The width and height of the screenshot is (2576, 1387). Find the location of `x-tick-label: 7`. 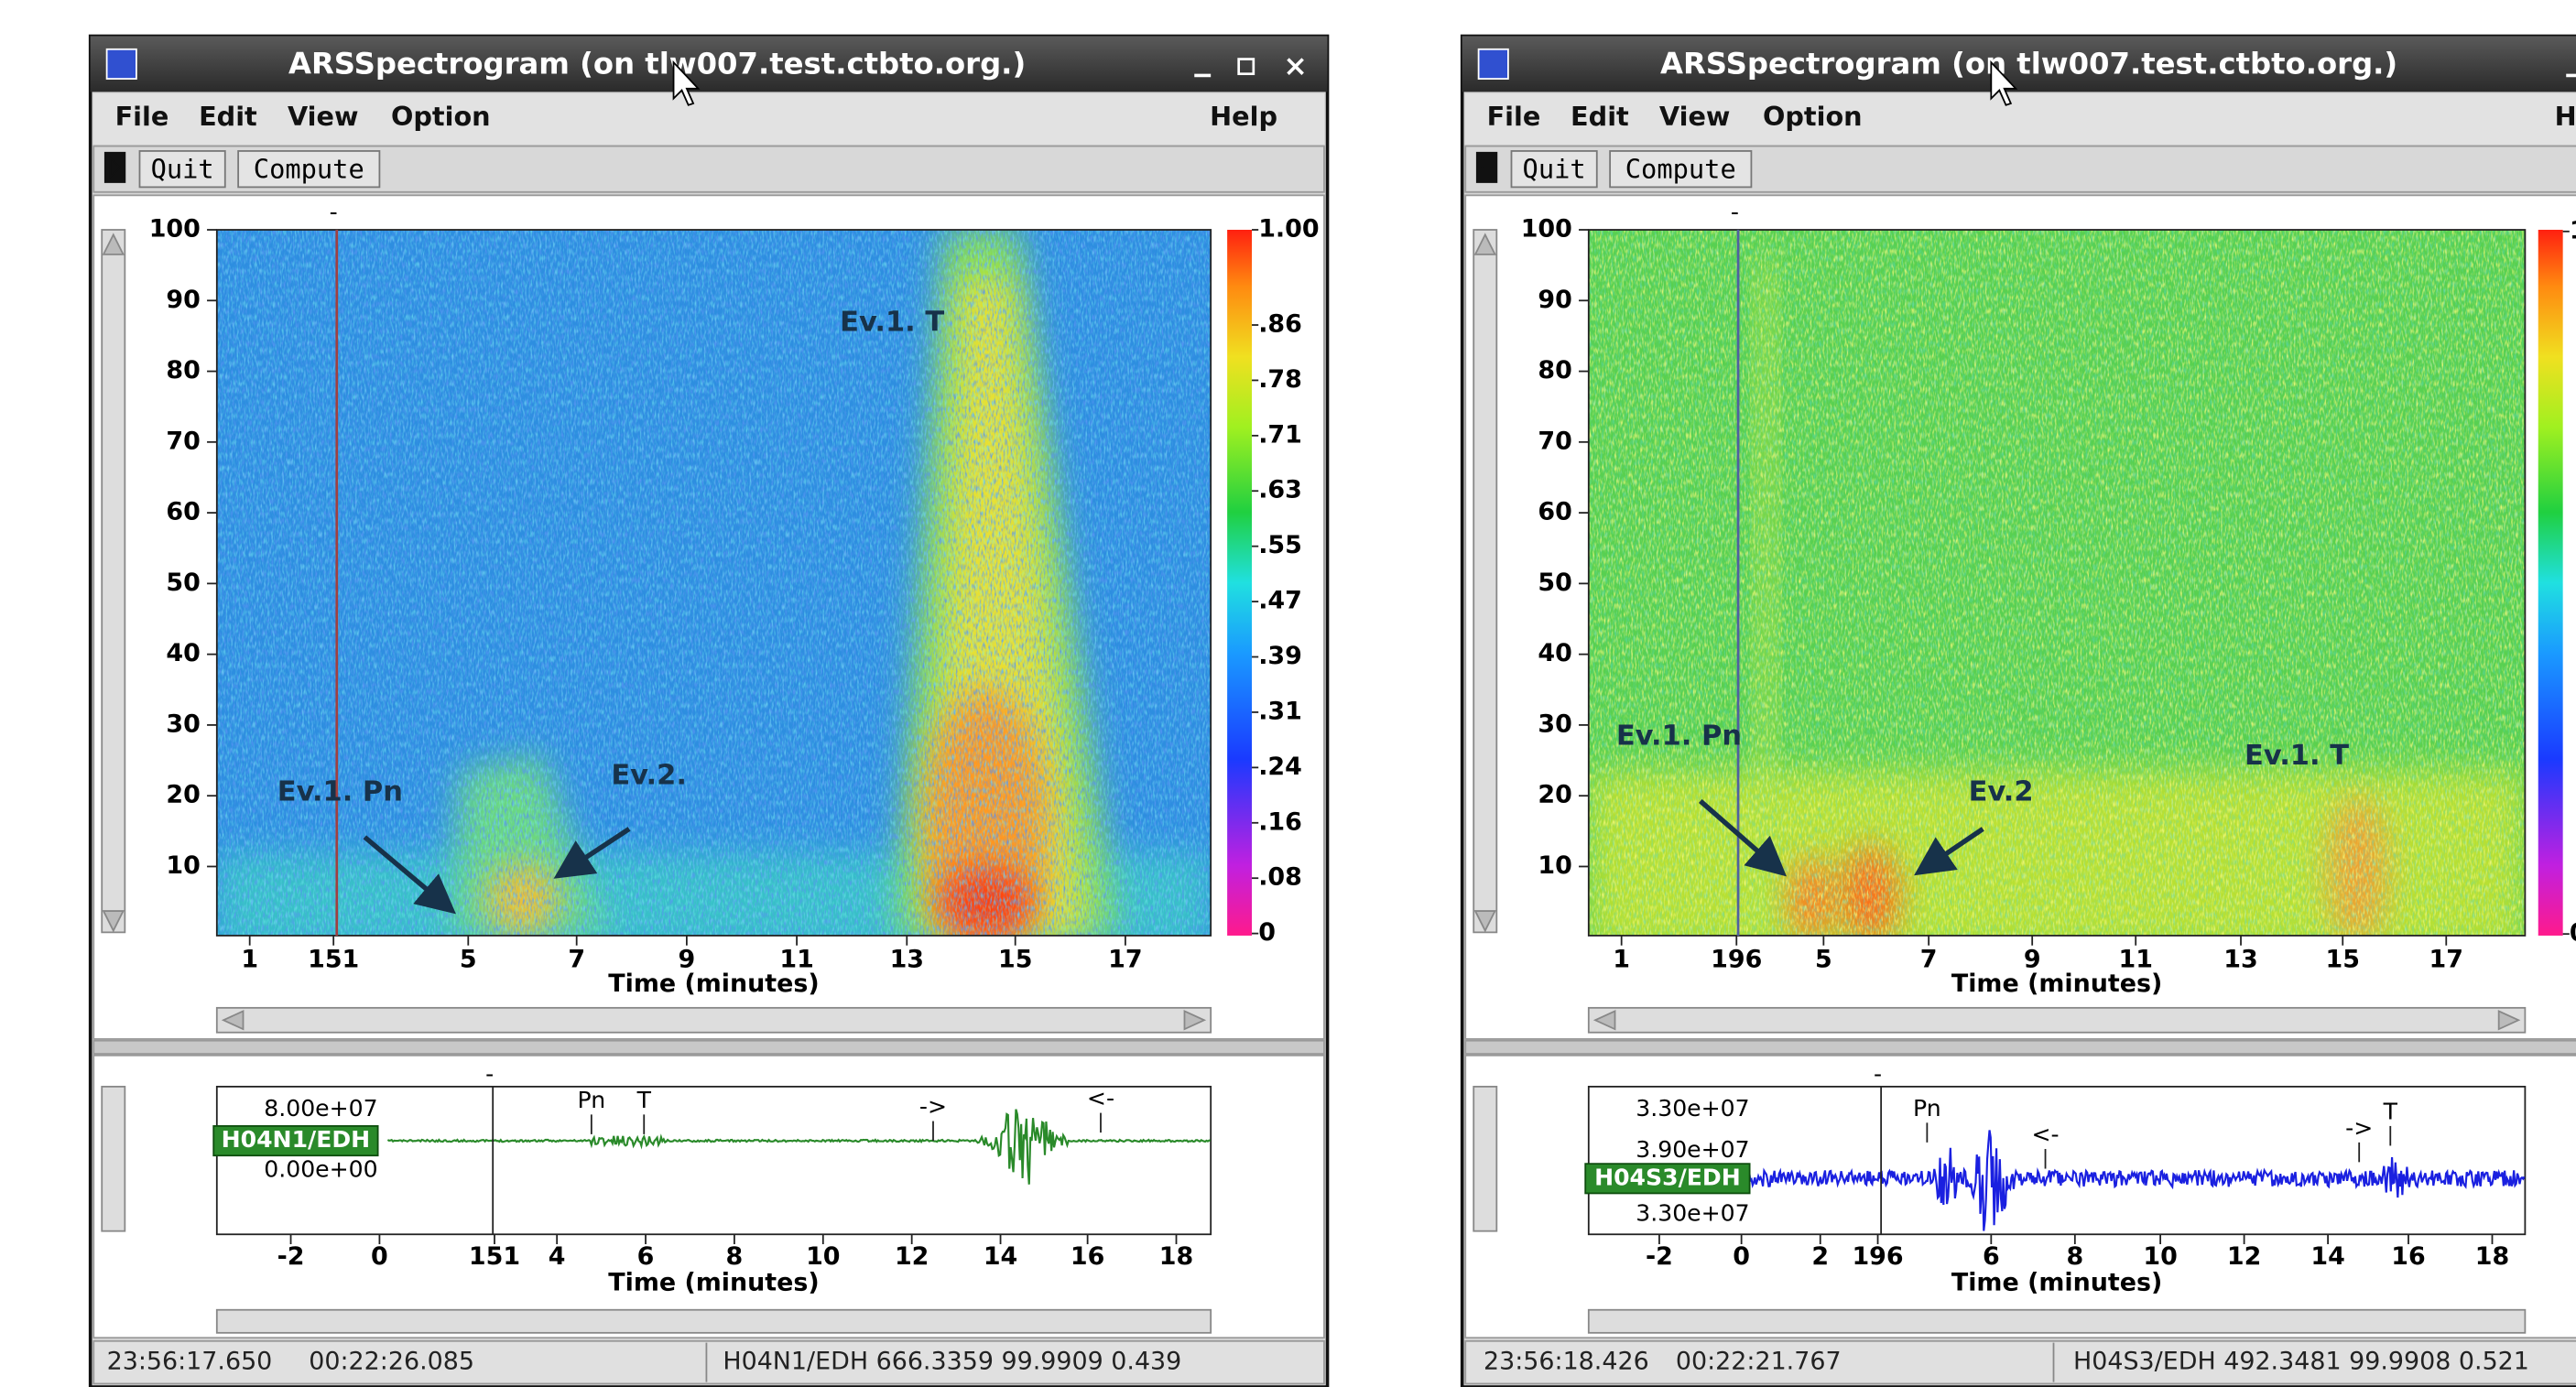

x-tick-label: 7 is located at coordinates (576, 959).